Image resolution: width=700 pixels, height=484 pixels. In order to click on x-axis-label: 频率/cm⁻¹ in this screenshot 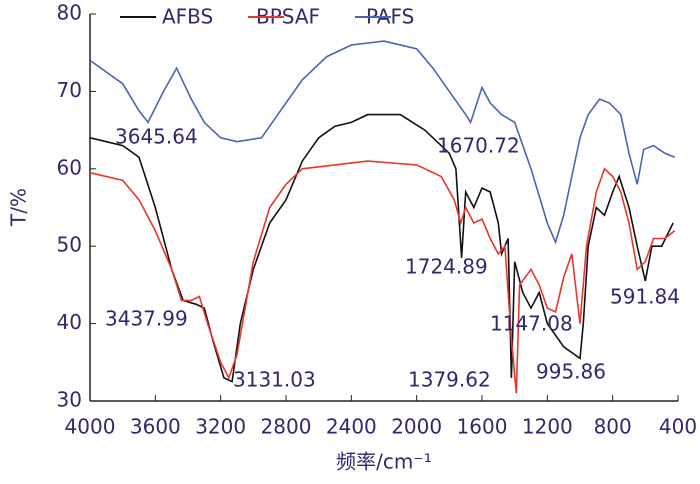, I will do `click(384, 462)`.